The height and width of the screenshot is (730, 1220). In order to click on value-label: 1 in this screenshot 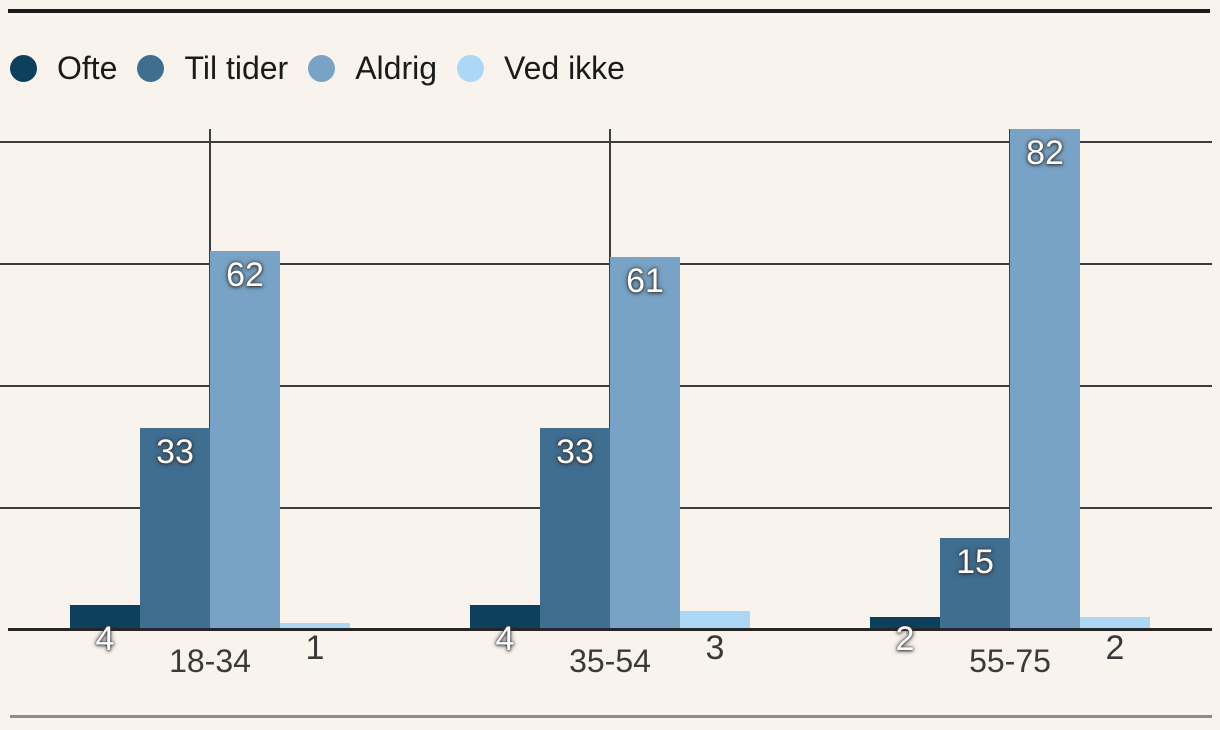, I will do `click(315, 648)`.